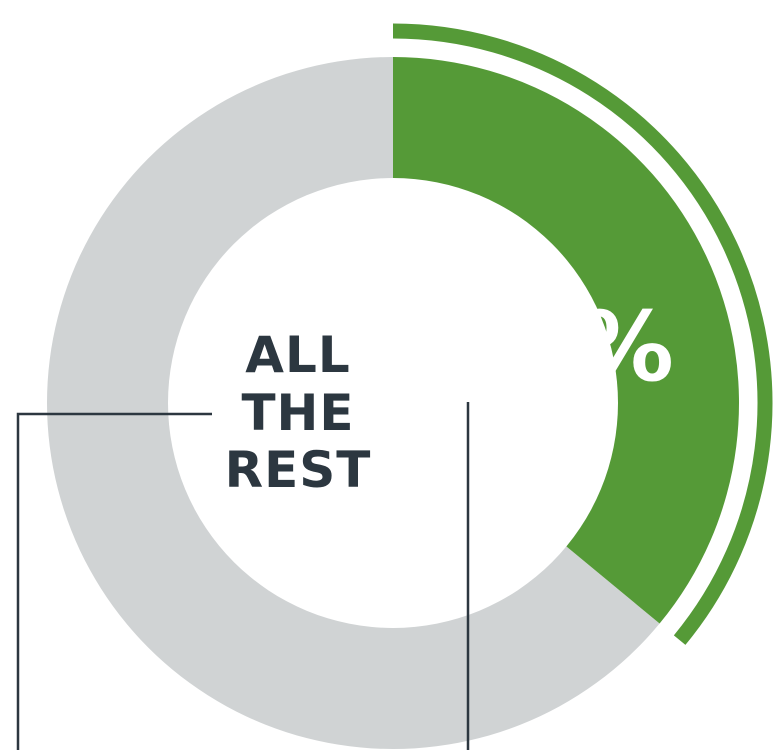  I want to click on leader-line-rest, so click(114, 581).